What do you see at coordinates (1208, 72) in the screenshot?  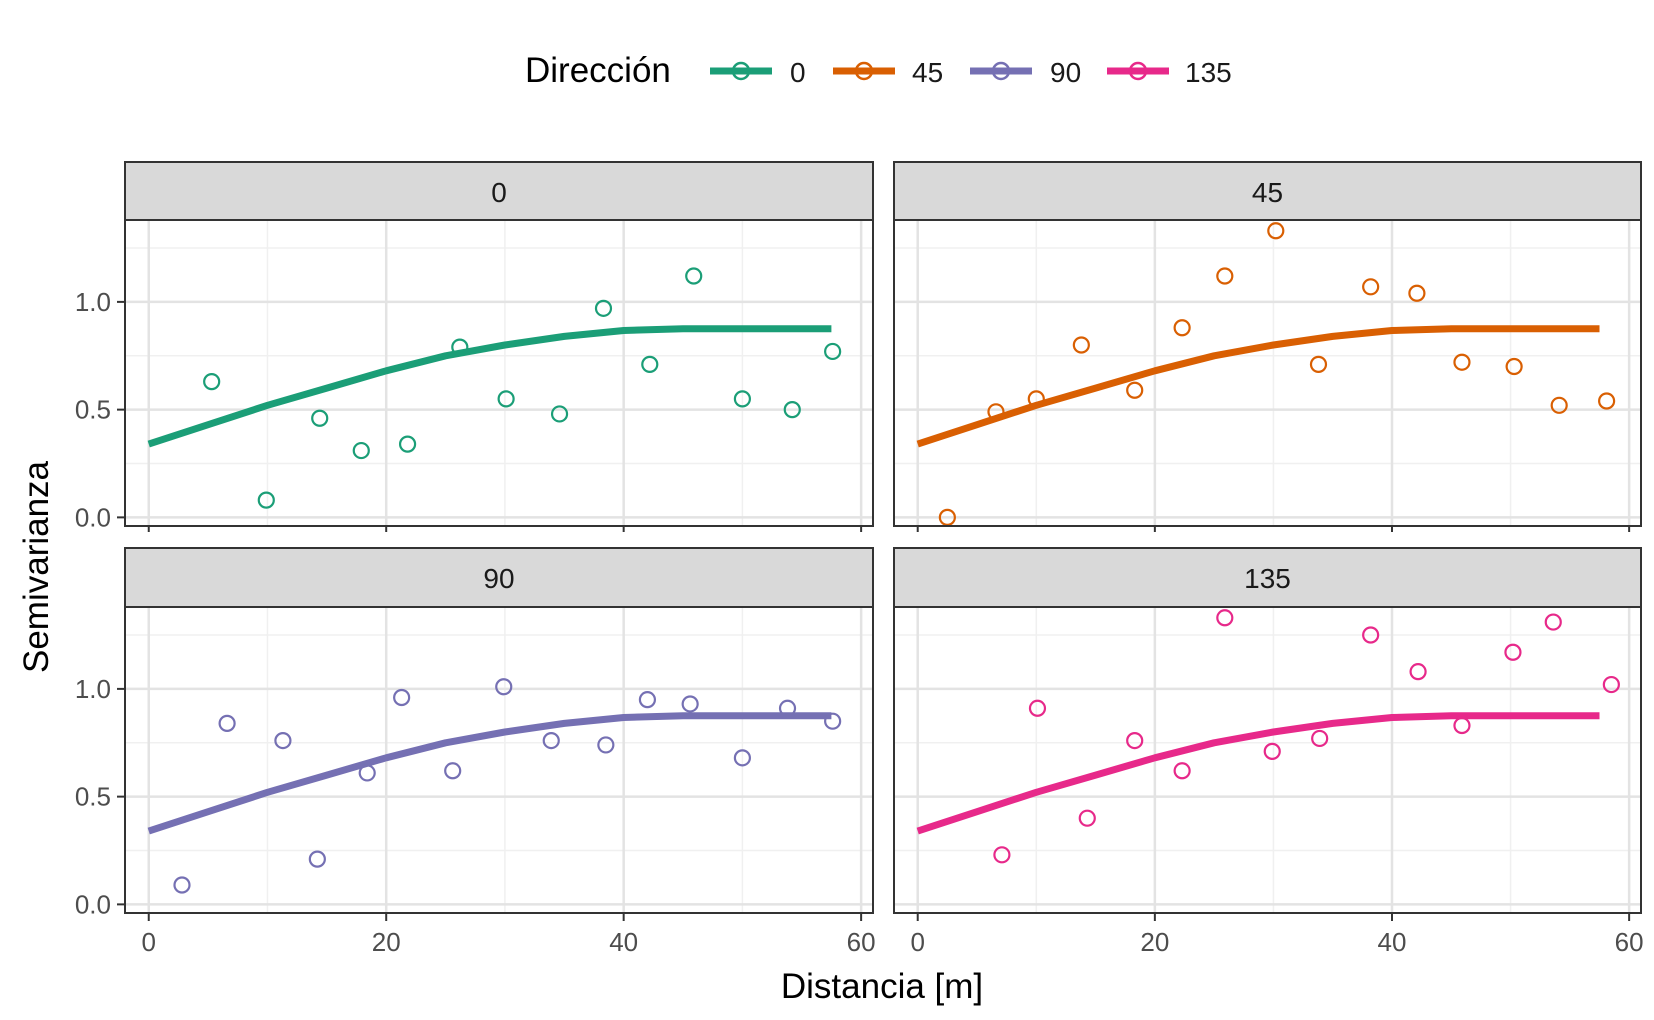 I see `legend-label: 135` at bounding box center [1208, 72].